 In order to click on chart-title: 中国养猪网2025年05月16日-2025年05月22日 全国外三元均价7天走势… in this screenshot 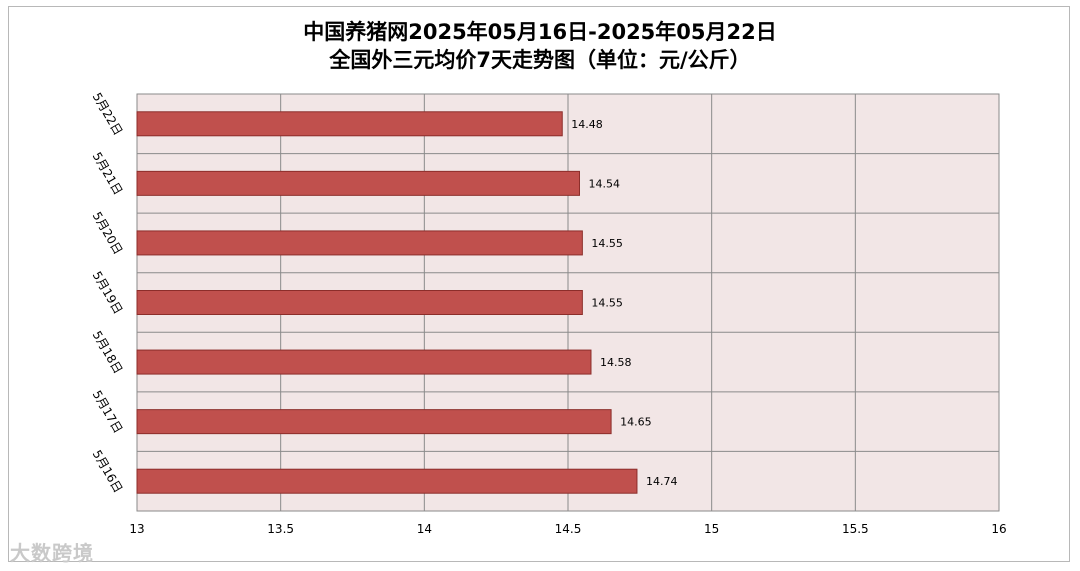, I will do `click(540, 46)`.